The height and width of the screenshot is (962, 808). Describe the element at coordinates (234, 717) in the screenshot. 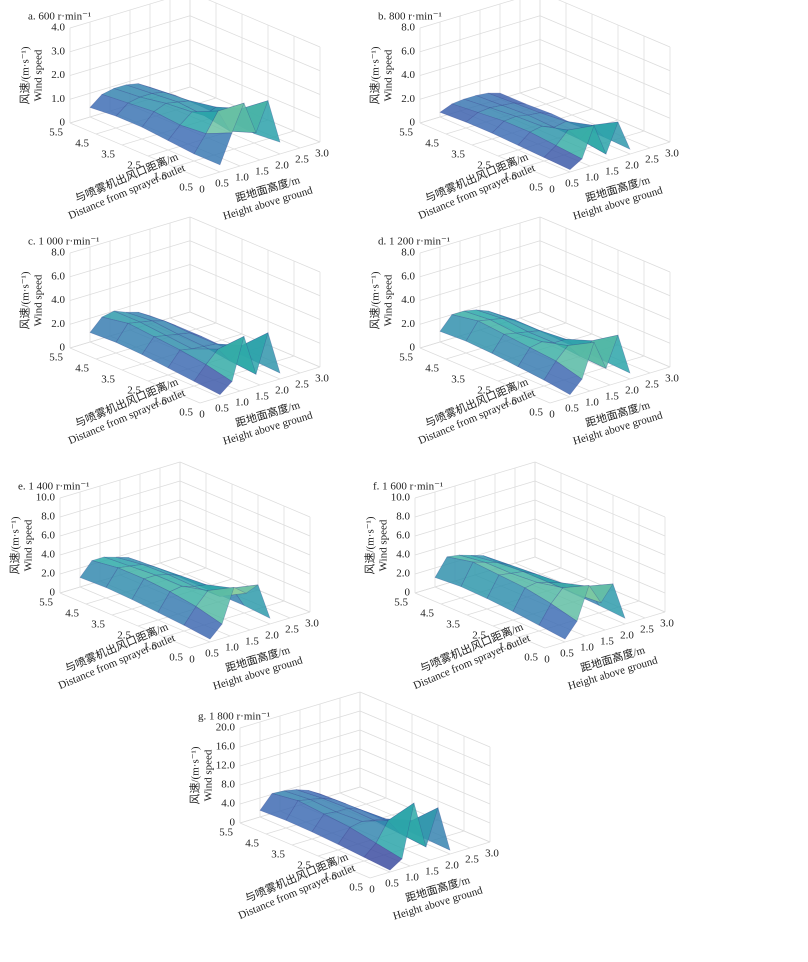

I see `panel-title: g. 1 800 r·min⁻¹` at that location.